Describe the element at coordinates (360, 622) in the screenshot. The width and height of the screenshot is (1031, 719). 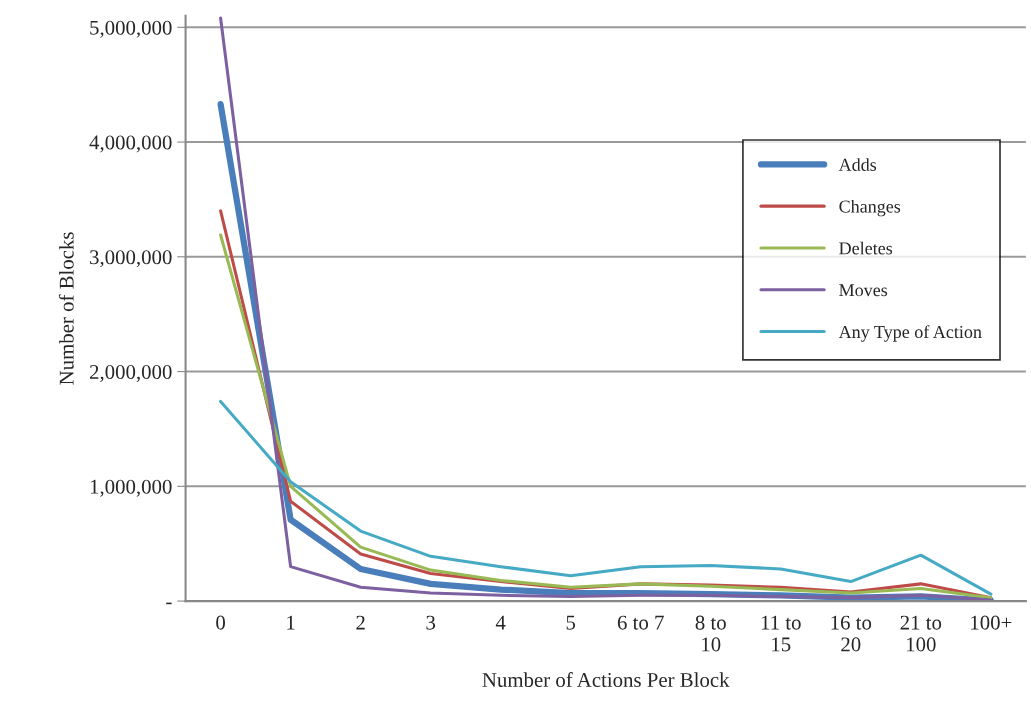
I see `x-tick-label: 2` at that location.